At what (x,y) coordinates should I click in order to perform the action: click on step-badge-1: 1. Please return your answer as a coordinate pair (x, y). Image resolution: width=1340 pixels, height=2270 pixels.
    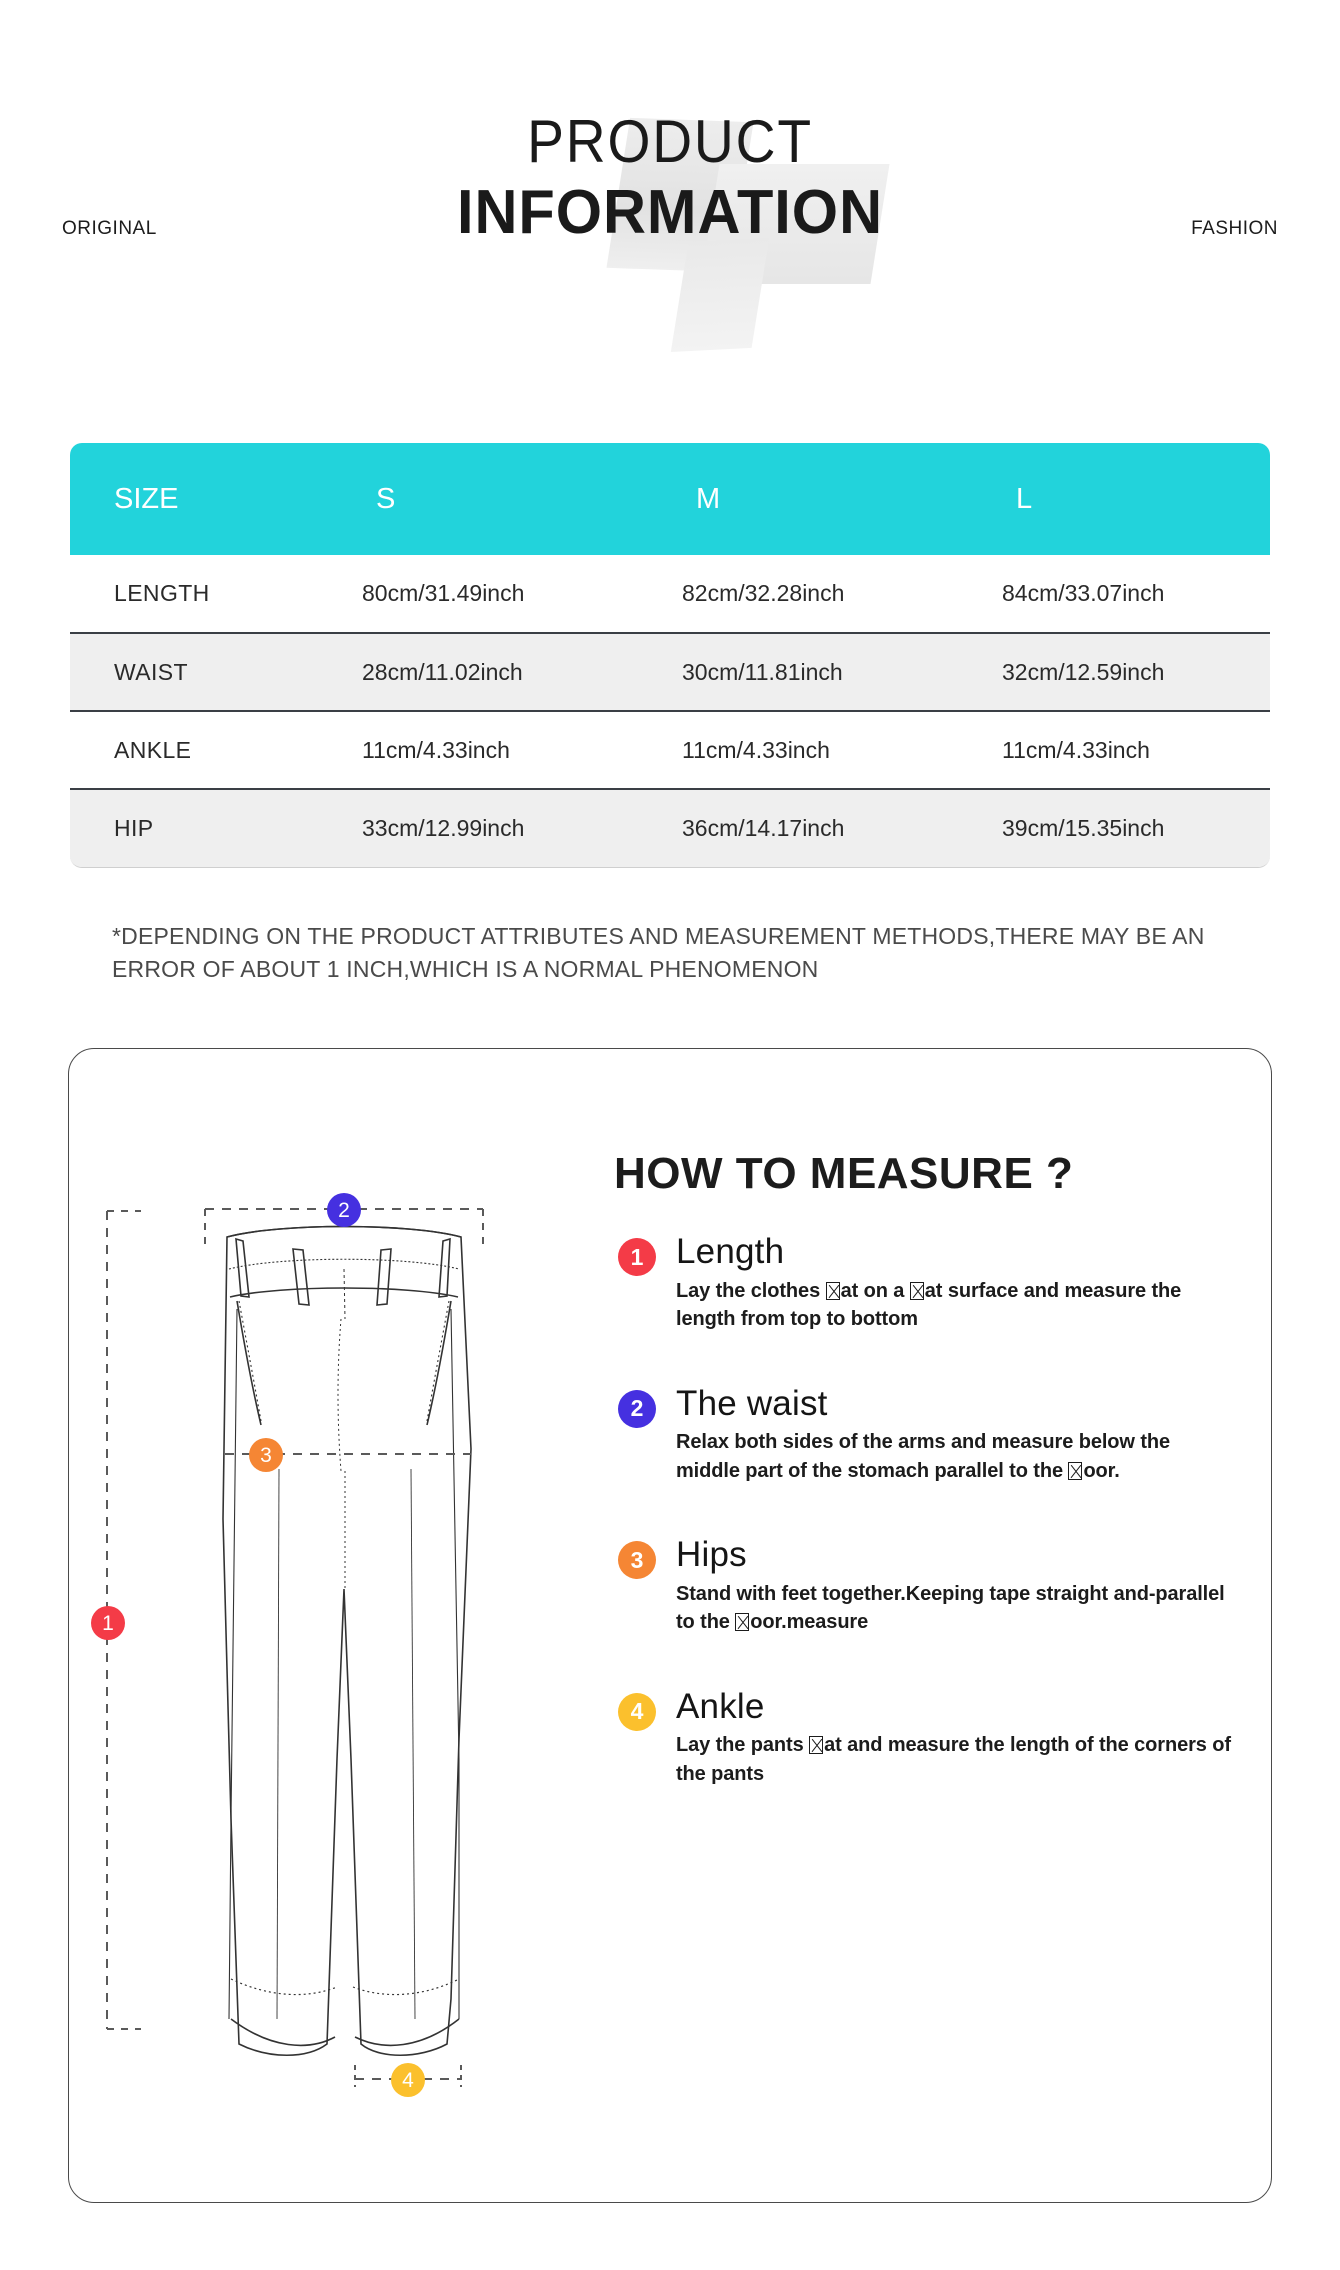
    Looking at the image, I should click on (637, 1257).